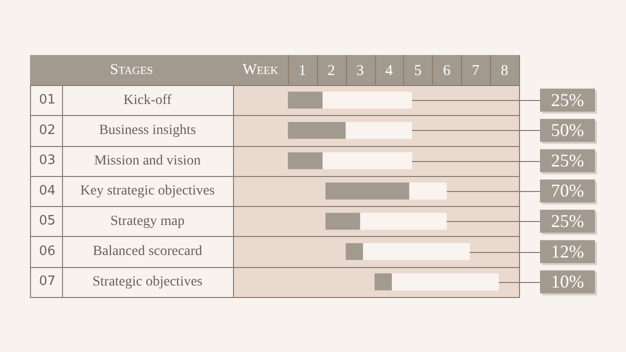  Describe the element at coordinates (447, 70) in the screenshot. I see `x-tick-label: 6` at that location.